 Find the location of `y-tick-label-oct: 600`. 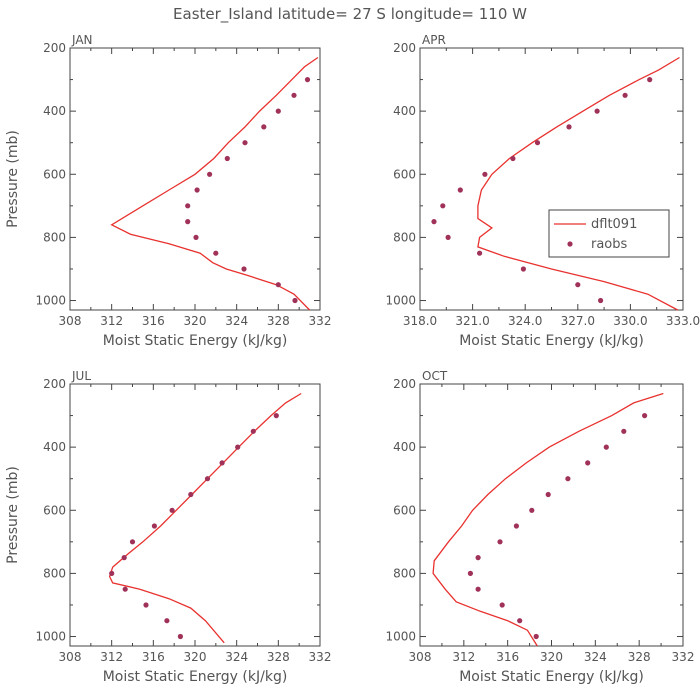

y-tick-label-oct: 600 is located at coordinates (404, 510).